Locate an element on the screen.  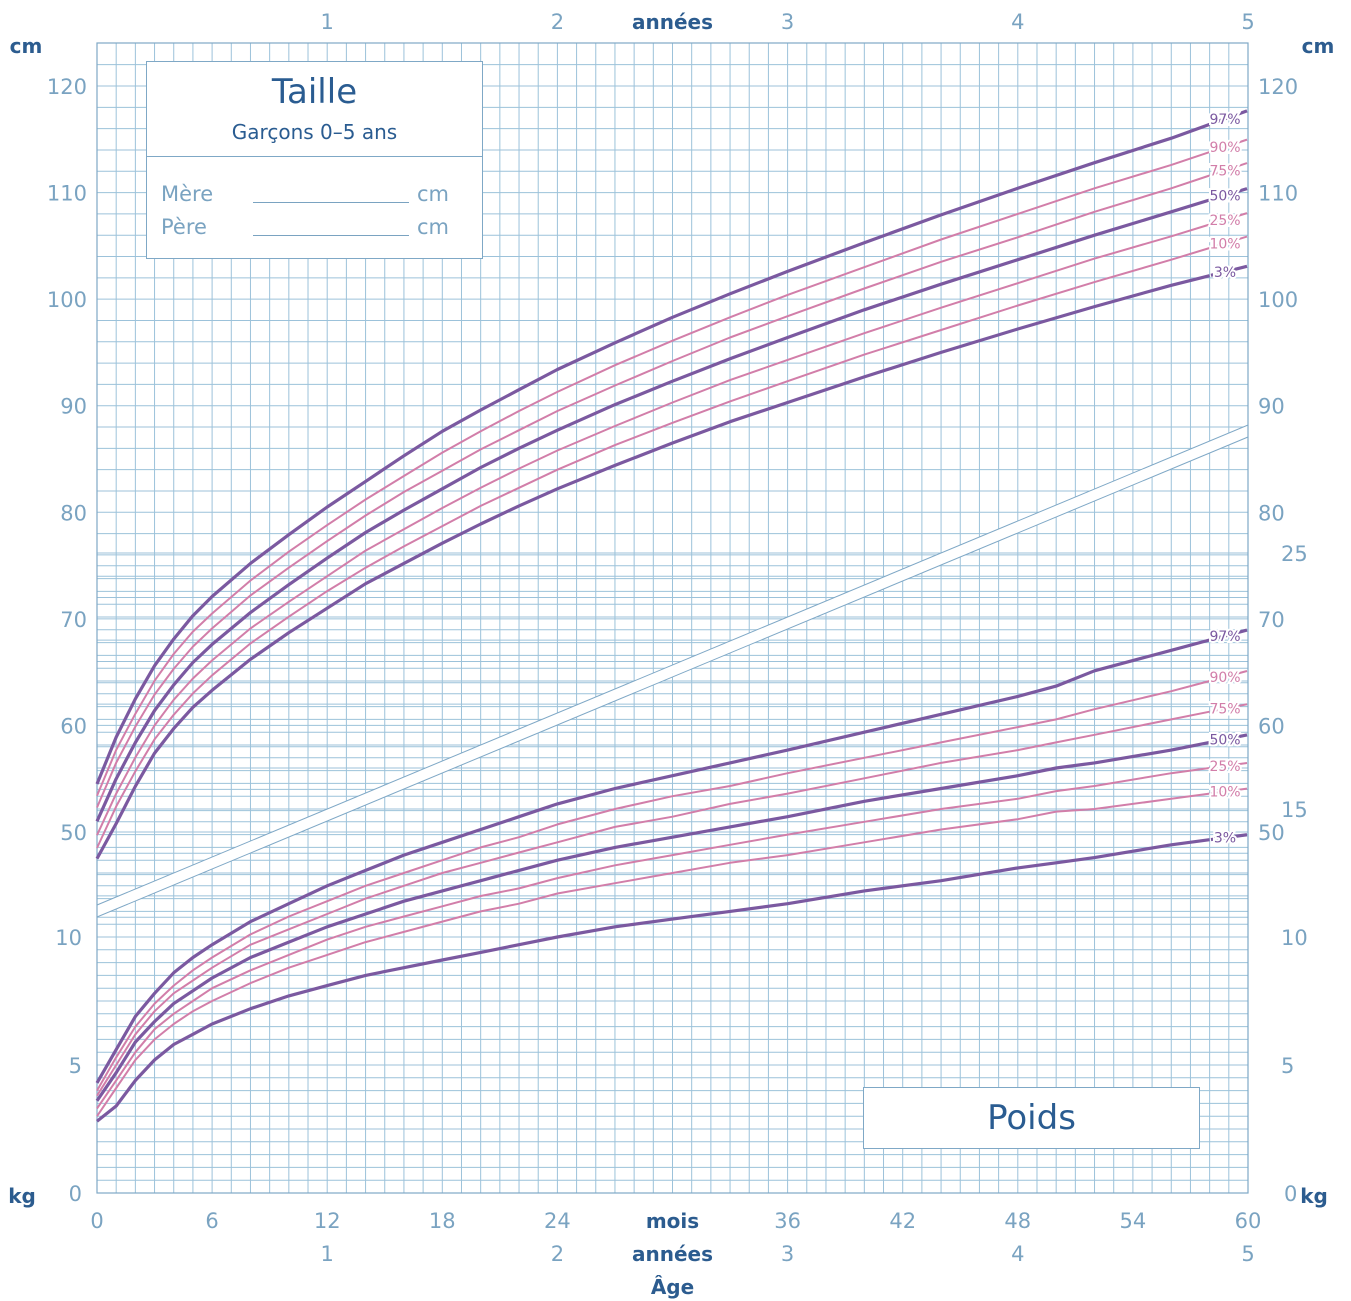
weight-unit-left: kg is located at coordinates (22, 1196).